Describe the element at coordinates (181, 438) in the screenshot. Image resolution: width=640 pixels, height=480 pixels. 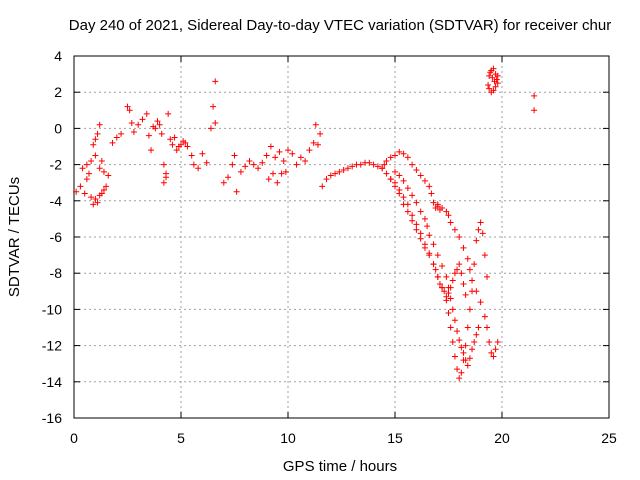
I see `x-tick-label: 5` at that location.